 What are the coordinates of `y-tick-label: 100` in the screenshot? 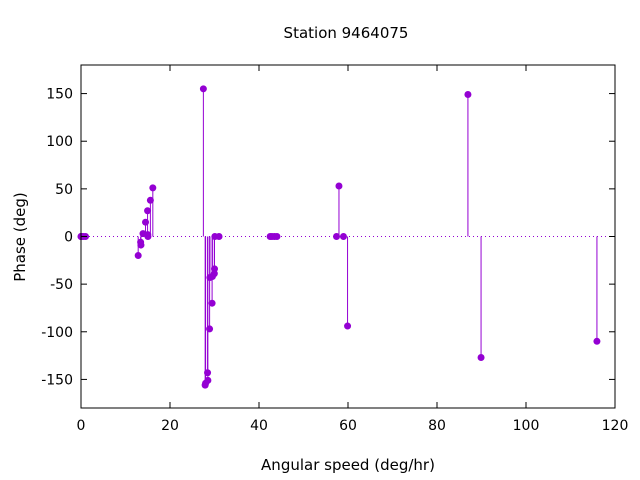 It's located at (59, 142).